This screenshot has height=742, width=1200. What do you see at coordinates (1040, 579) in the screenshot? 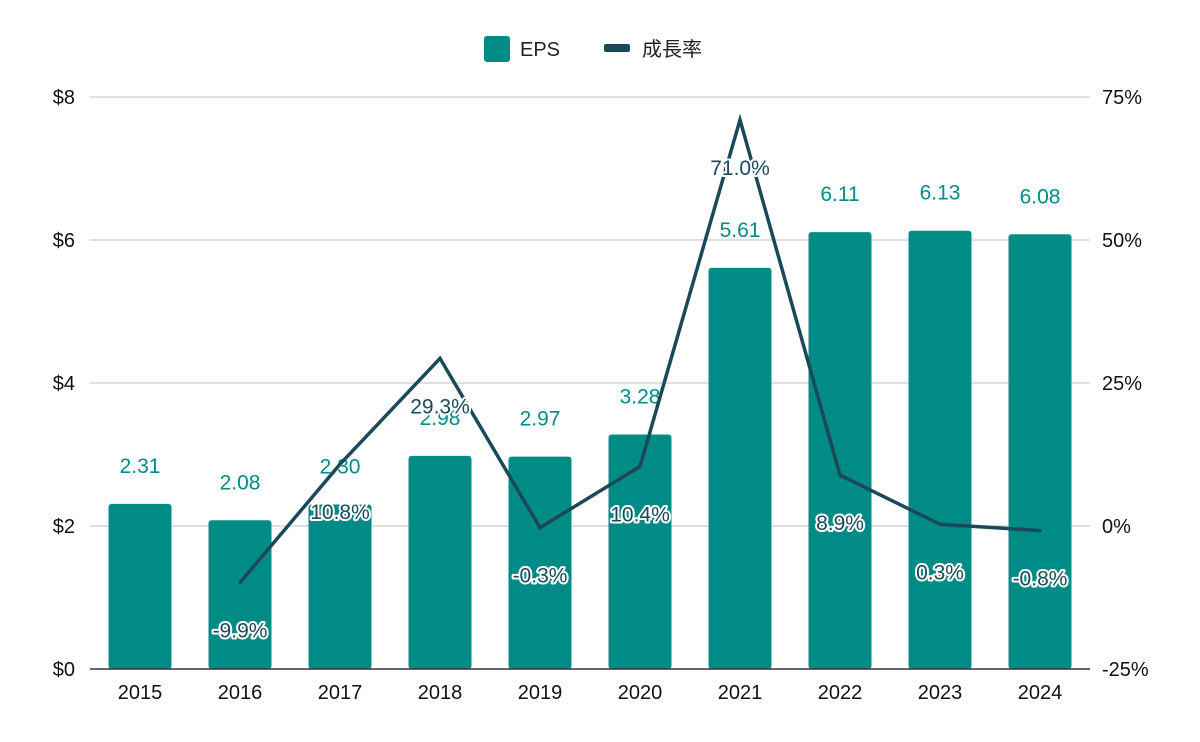
I see `growth-data-label: -0.8%` at bounding box center [1040, 579].